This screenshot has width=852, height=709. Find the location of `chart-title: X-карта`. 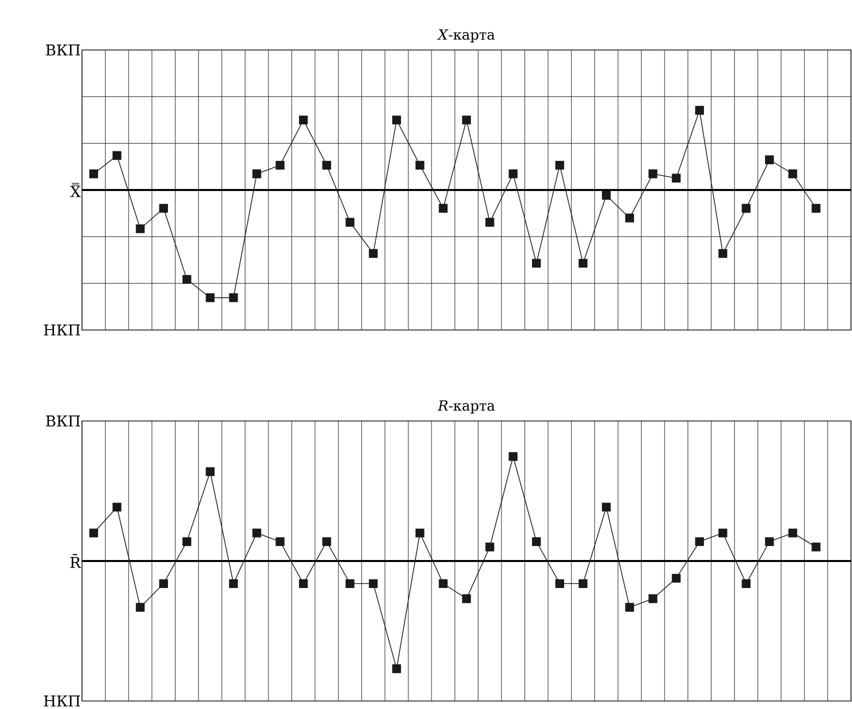

chart-title: X-карта is located at coordinates (466, 35).